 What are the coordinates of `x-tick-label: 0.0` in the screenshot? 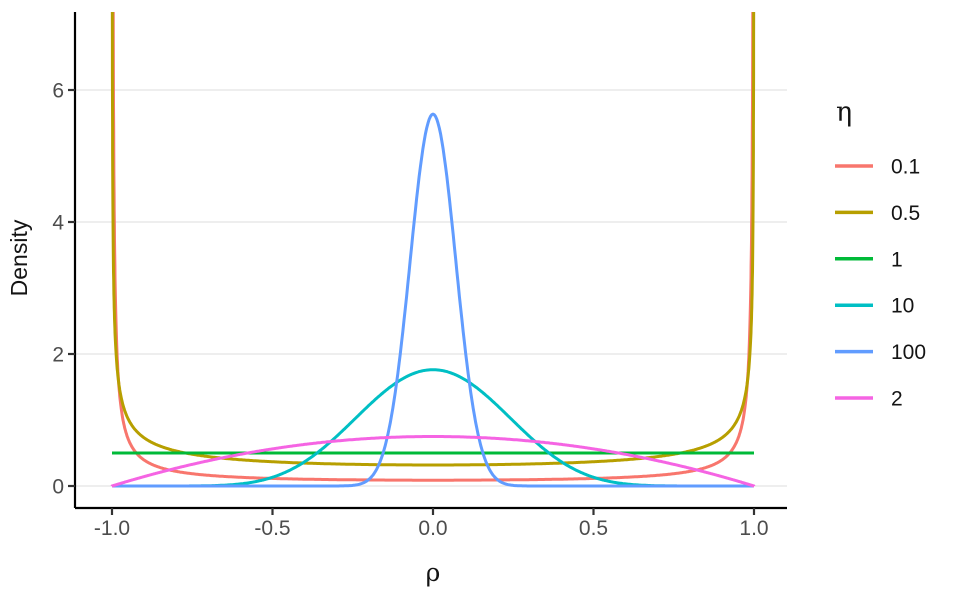 It's located at (432, 528).